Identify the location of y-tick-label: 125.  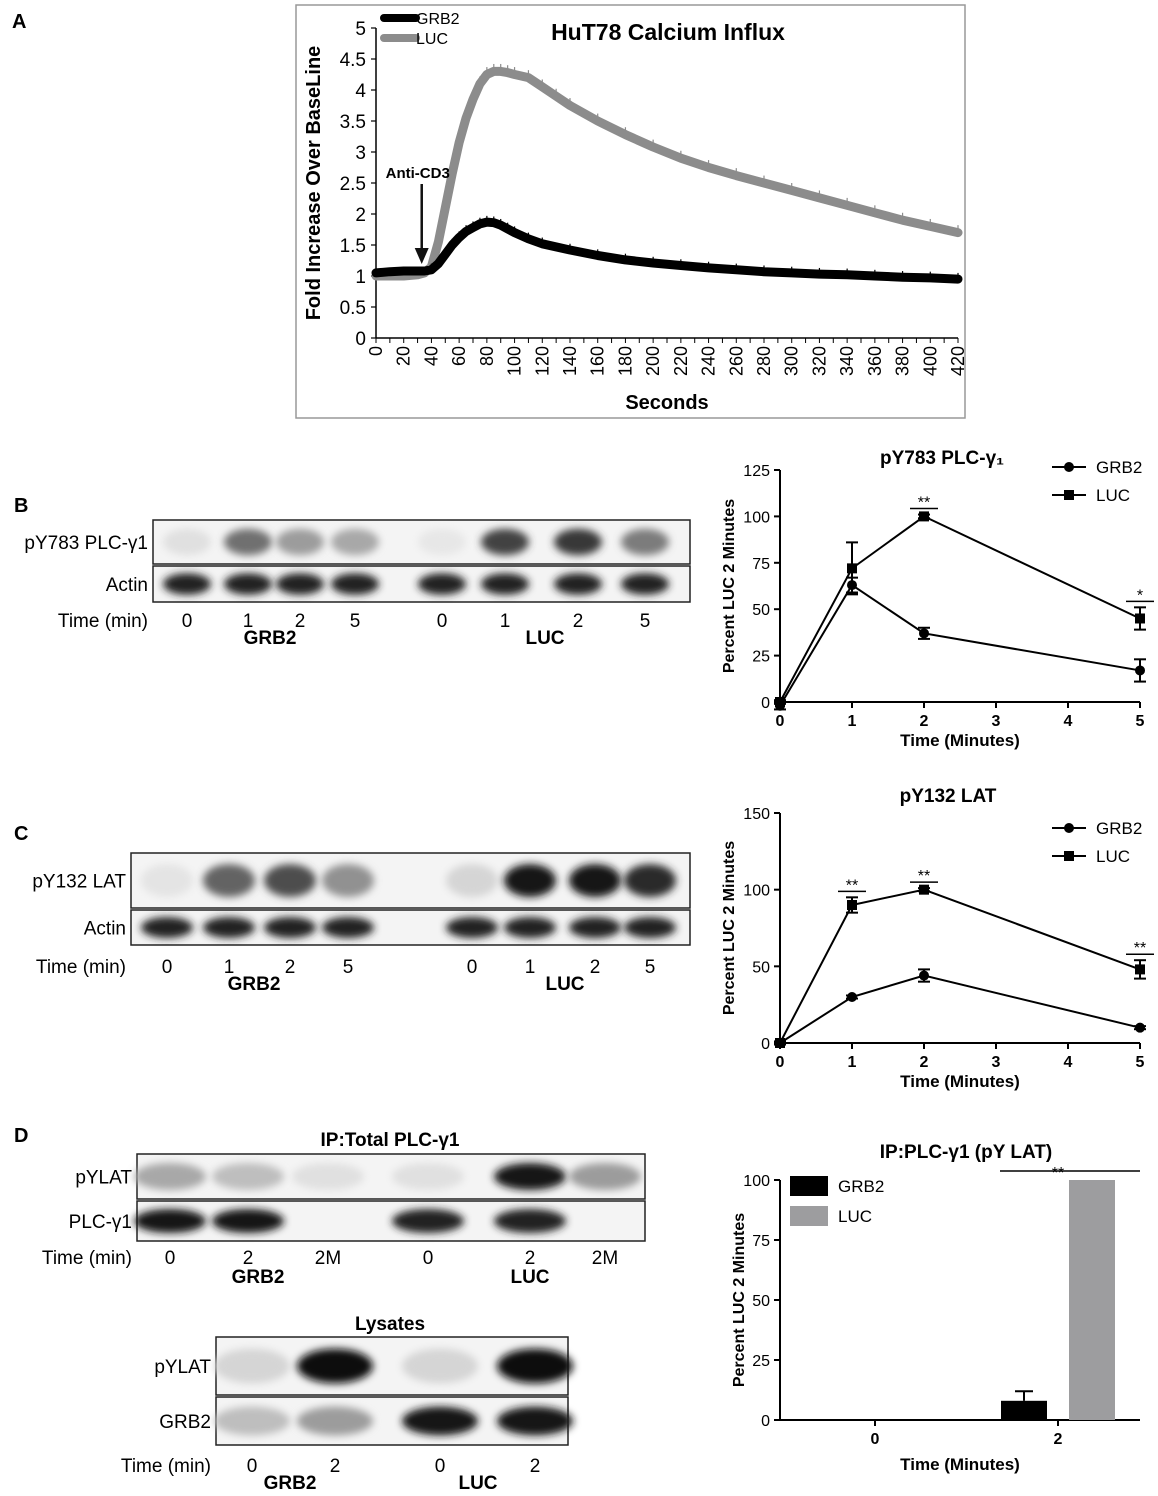
(756, 471).